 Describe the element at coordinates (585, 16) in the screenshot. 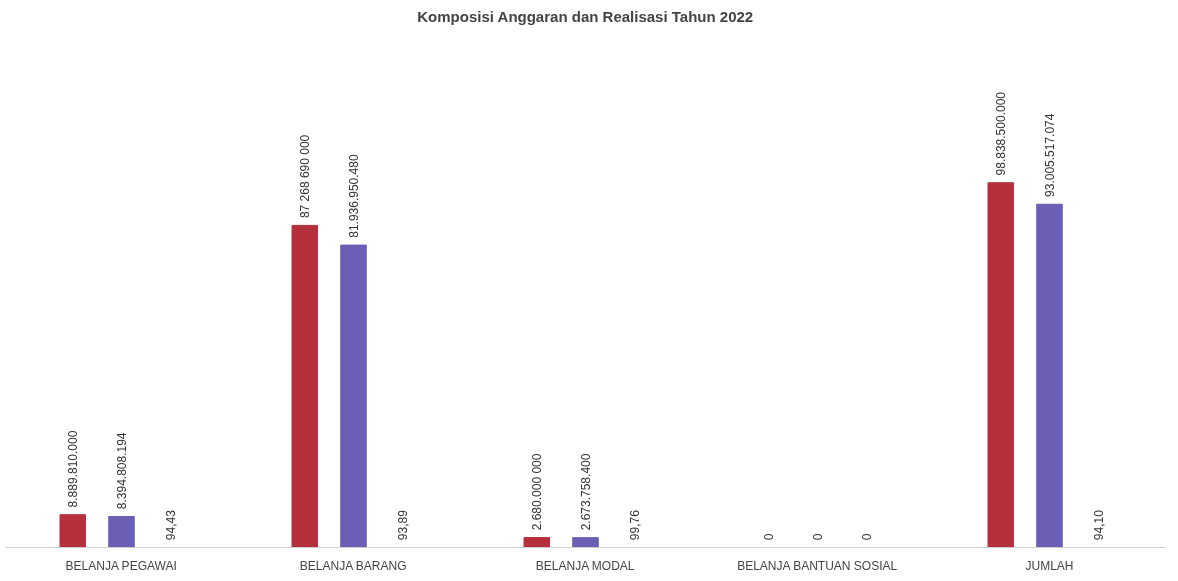

I see `chart-title: Komposisi Anggaran dan Realisasi Tahun 2022` at that location.